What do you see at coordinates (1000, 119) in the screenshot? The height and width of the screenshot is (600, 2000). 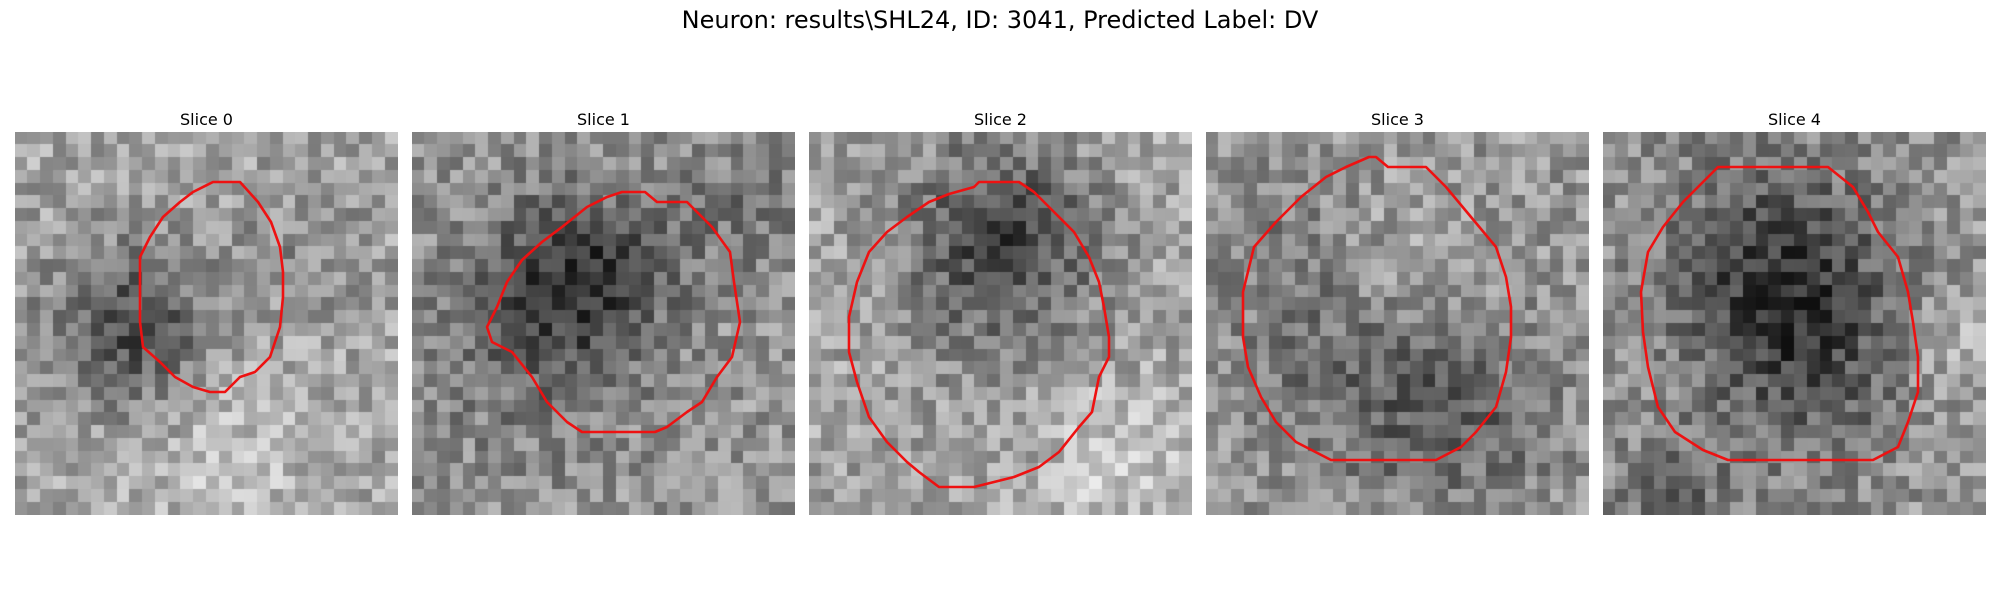 I see `slice-title: Slice 2` at bounding box center [1000, 119].